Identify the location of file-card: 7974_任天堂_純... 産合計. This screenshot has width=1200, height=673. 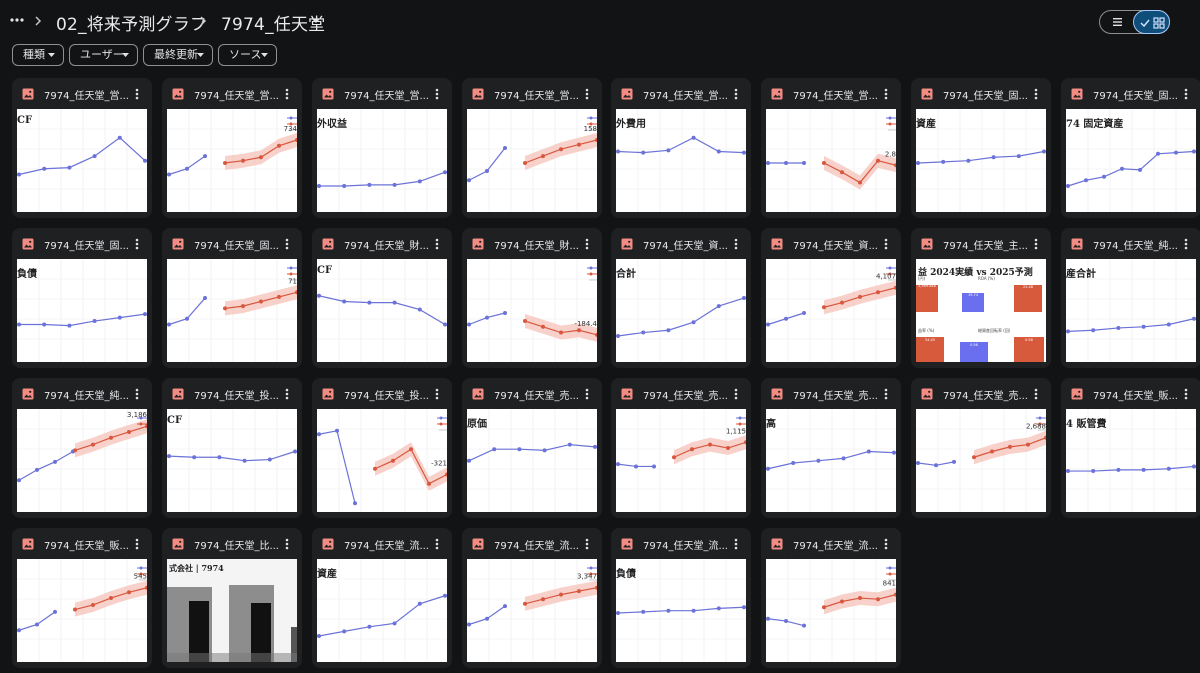
(1130, 298).